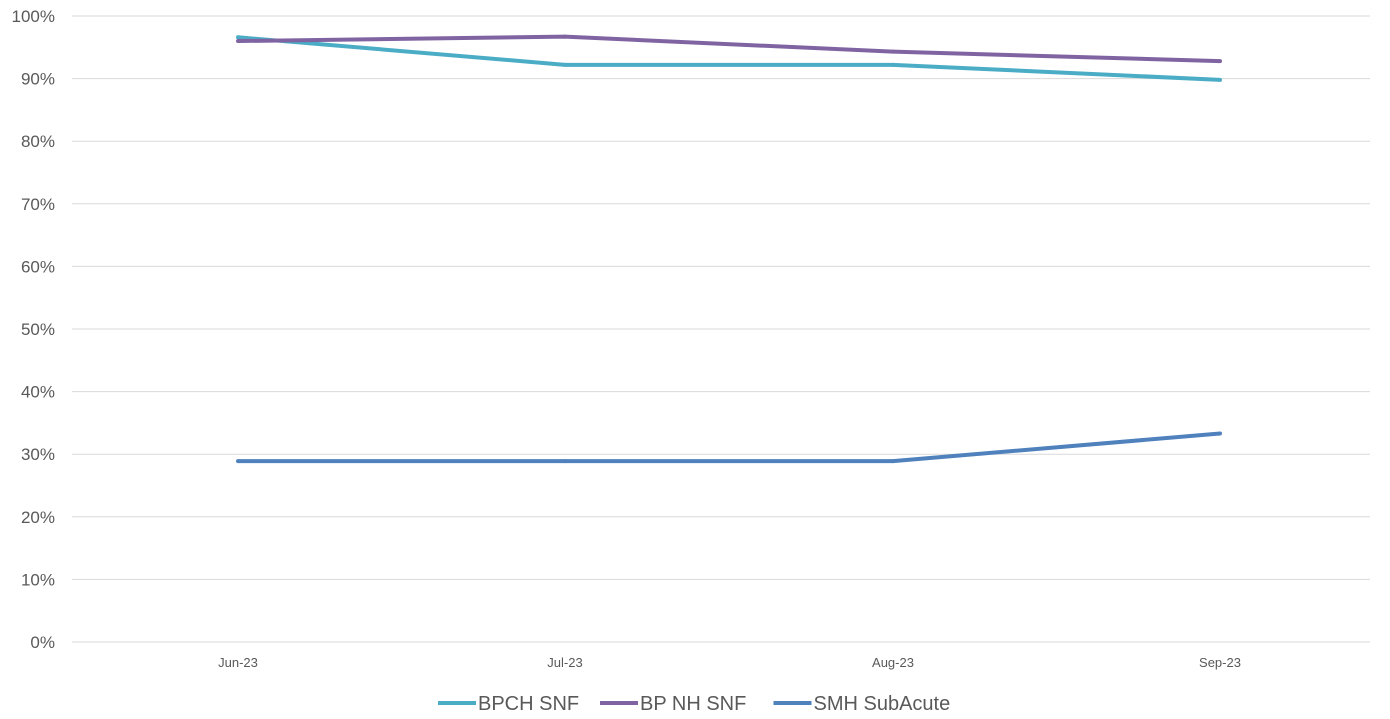 The width and height of the screenshot is (1390, 719). What do you see at coordinates (729, 49) in the screenshot?
I see `series-line-bp-nh-snf` at bounding box center [729, 49].